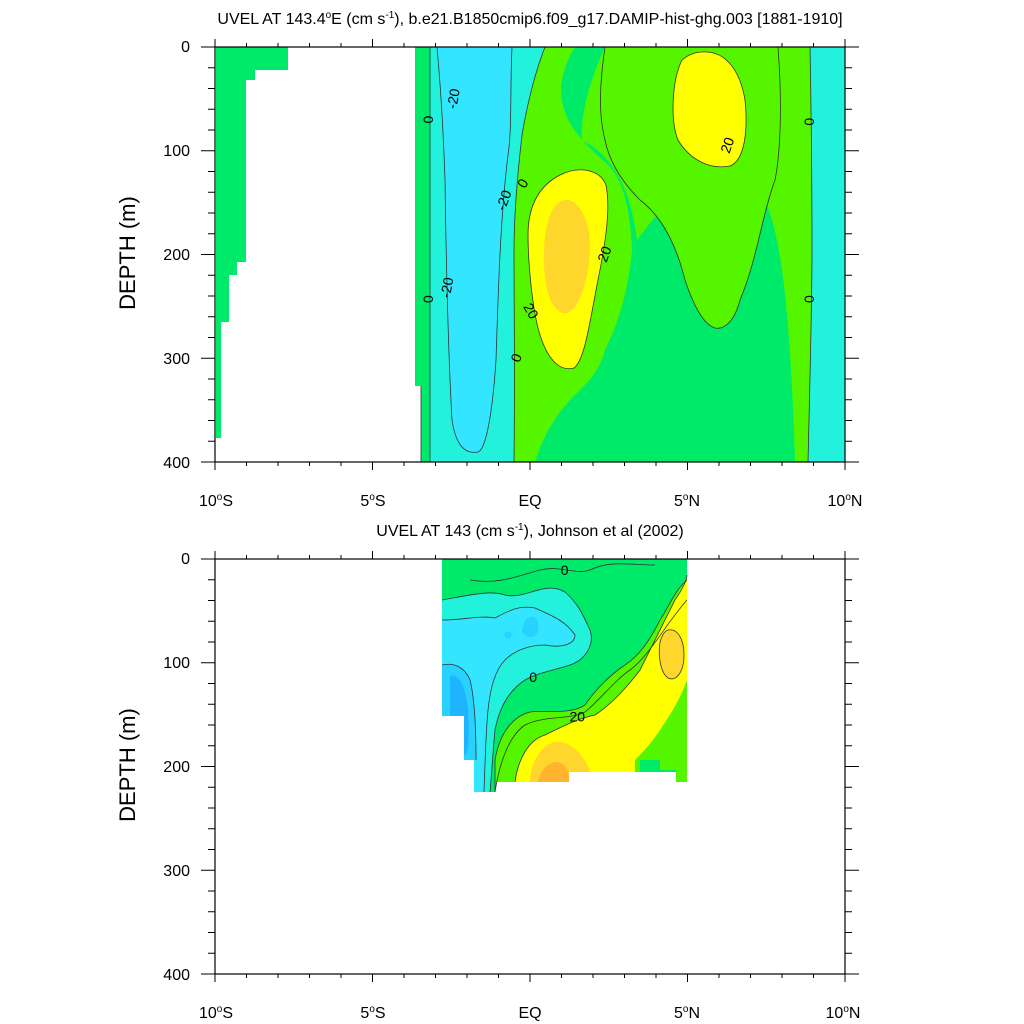 This screenshot has height=1024, width=1024. I want to click on top-x-tick-label-5s: 5oS, so click(372, 501).